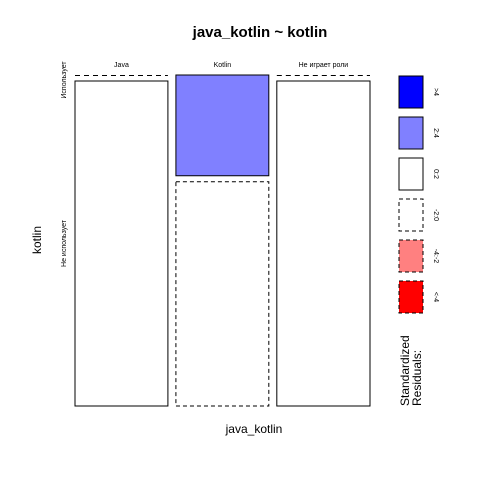 Image resolution: width=480 pixels, height=480 pixels. I want to click on x-axis-title: java_kotlin, so click(254, 429).